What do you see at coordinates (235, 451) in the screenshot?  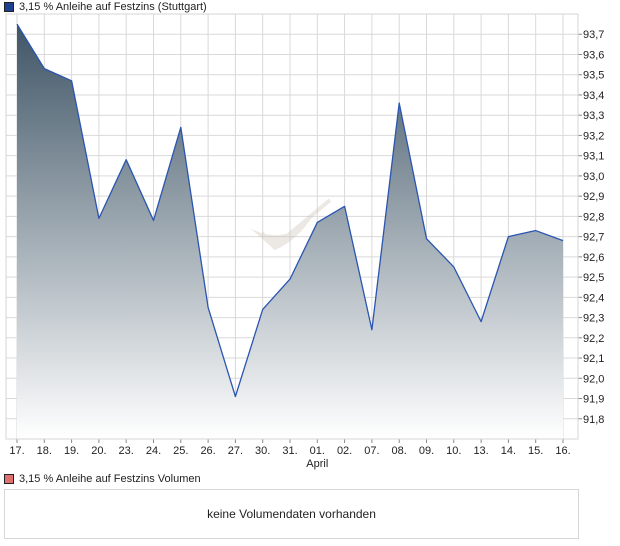 I see `x-tick-label: 27.` at bounding box center [235, 451].